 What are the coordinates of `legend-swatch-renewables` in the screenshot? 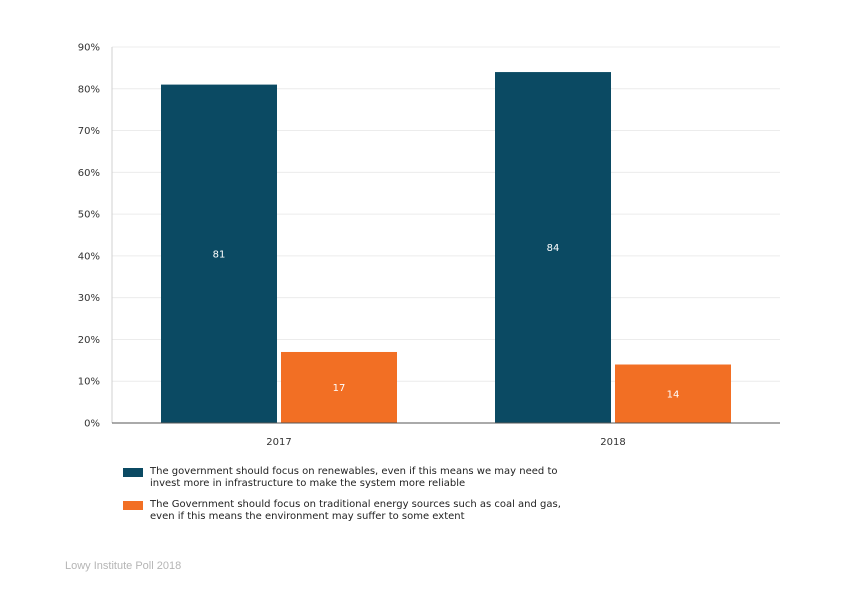 It's located at (133, 472).